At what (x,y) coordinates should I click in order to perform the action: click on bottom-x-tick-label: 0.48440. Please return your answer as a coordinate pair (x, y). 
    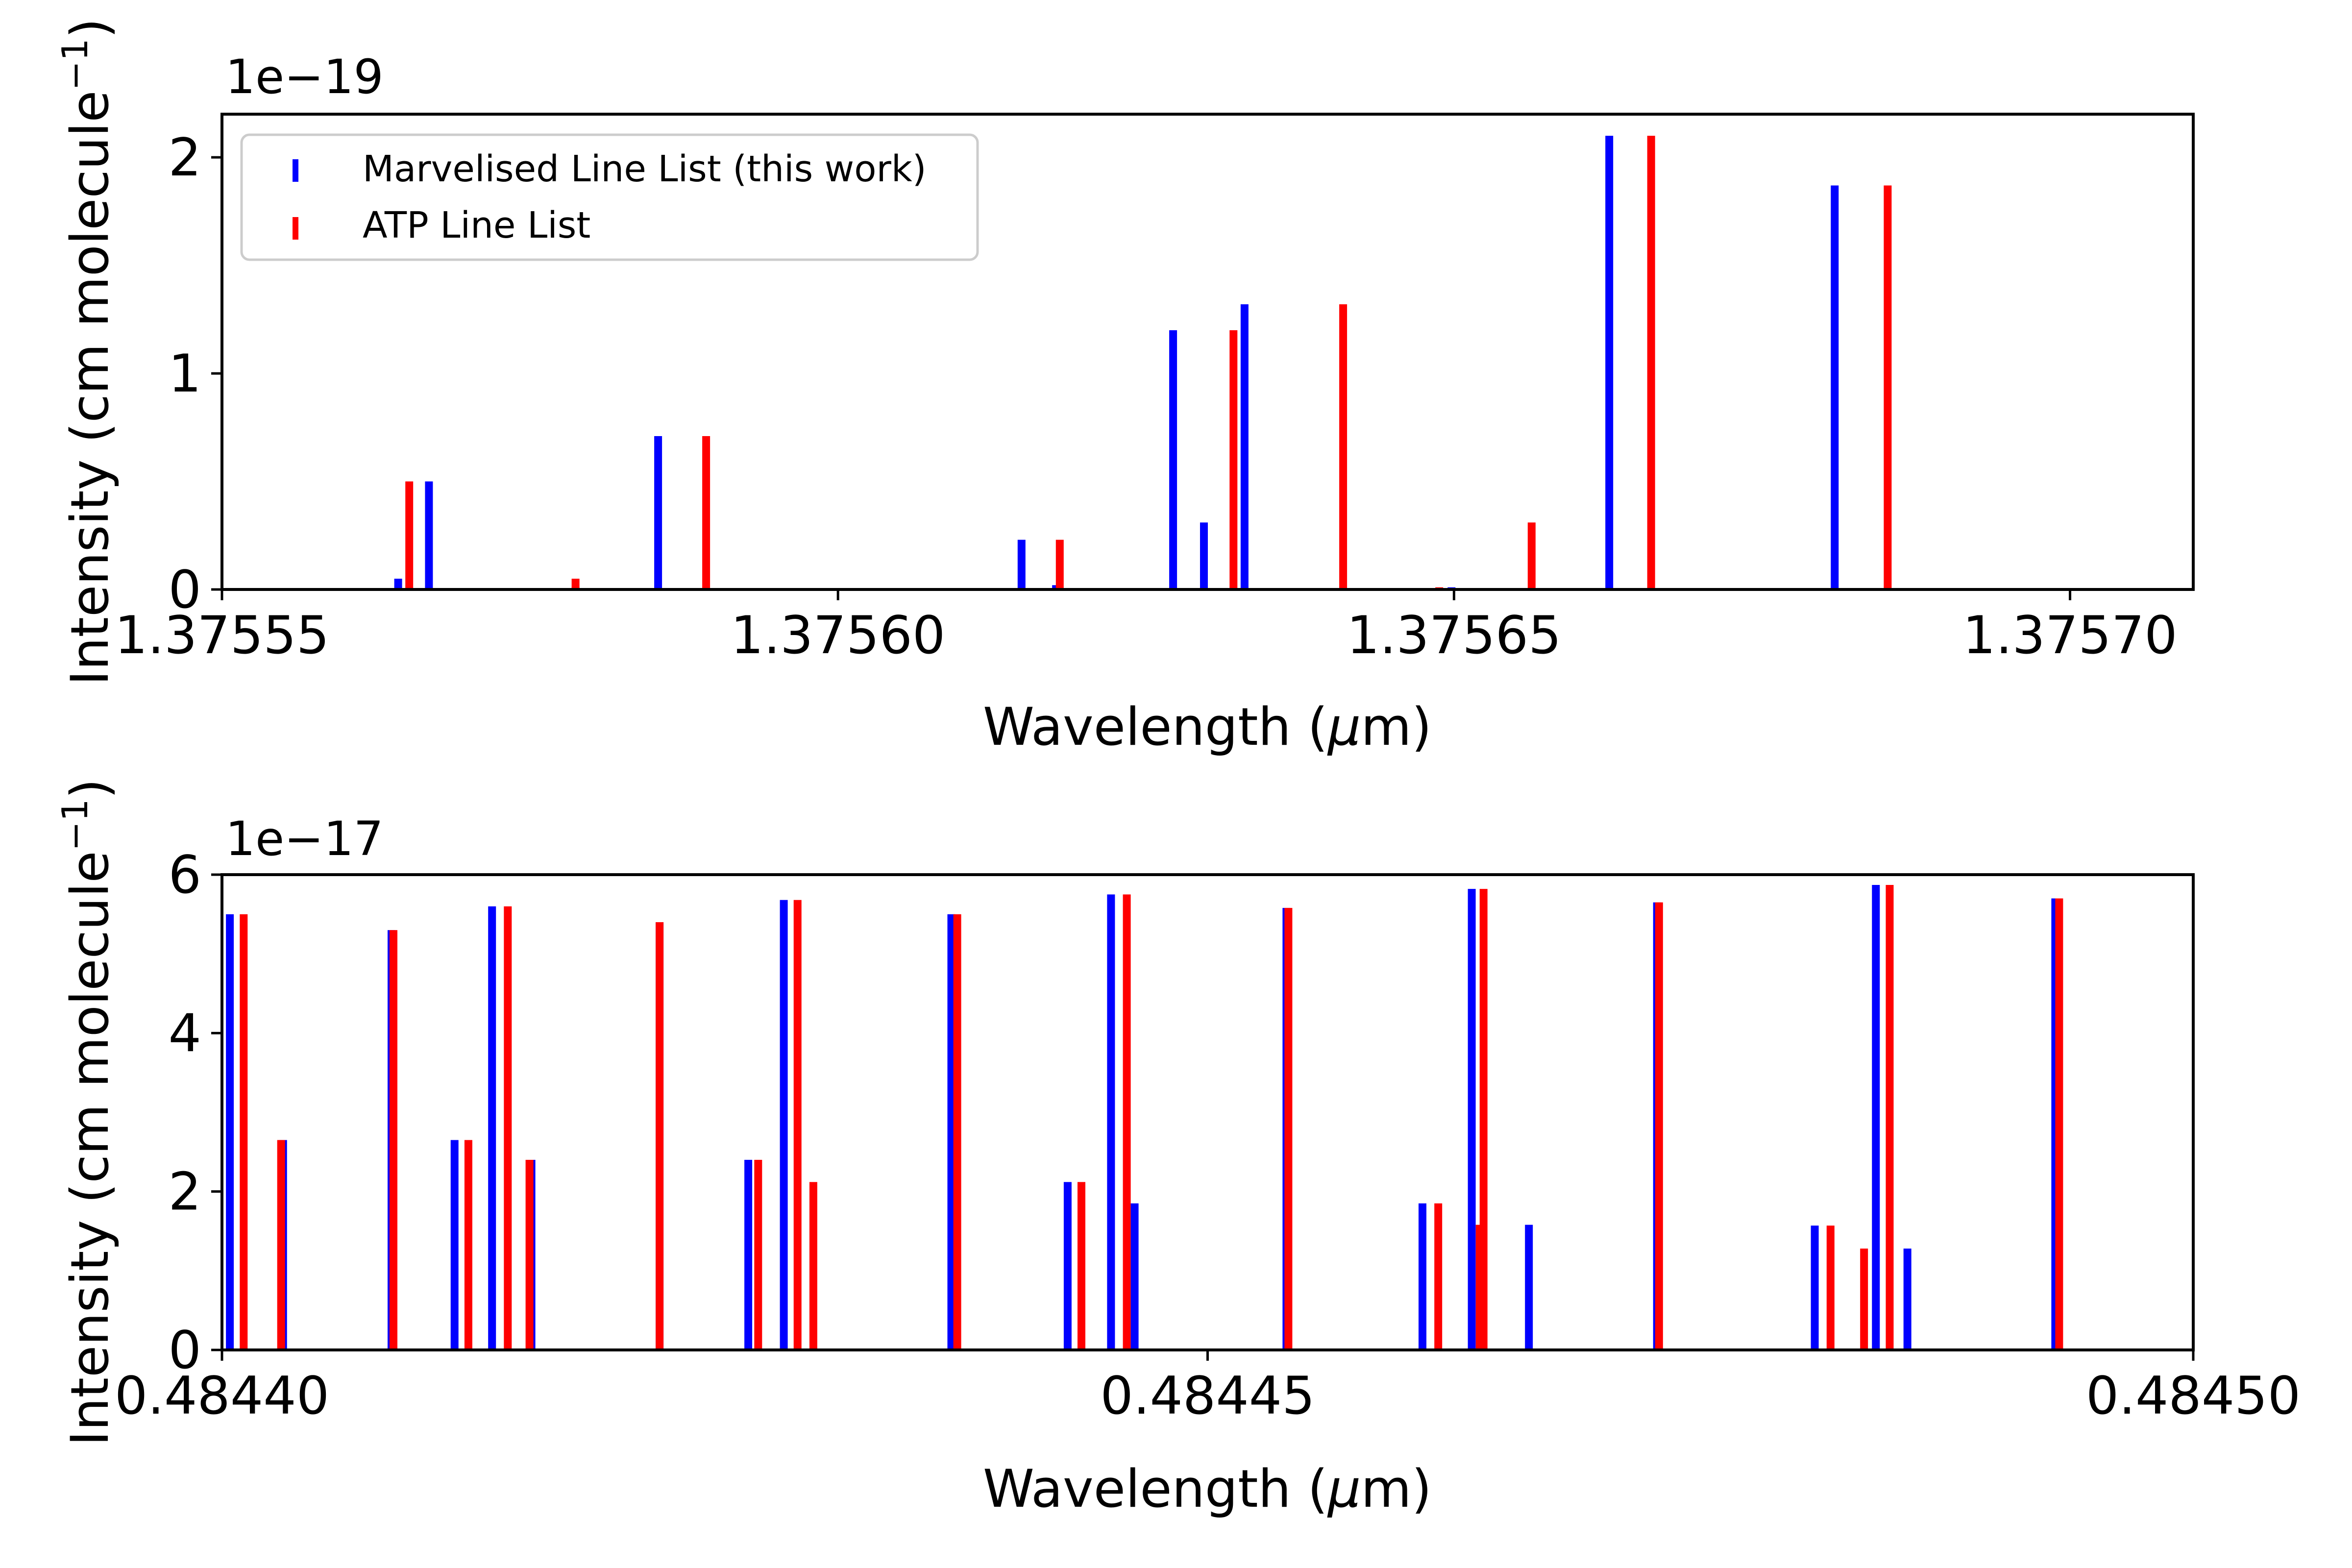
    Looking at the image, I should click on (222, 1396).